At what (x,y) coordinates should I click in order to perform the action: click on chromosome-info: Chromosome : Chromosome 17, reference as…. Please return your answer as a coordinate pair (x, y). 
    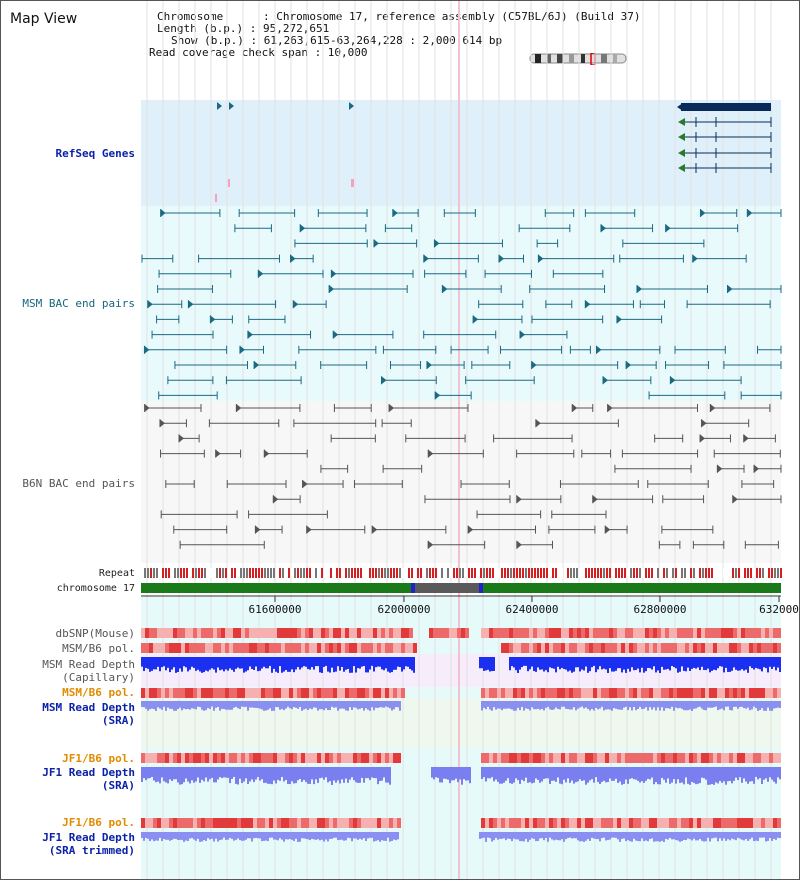
    Looking at the image, I should click on (399, 16).